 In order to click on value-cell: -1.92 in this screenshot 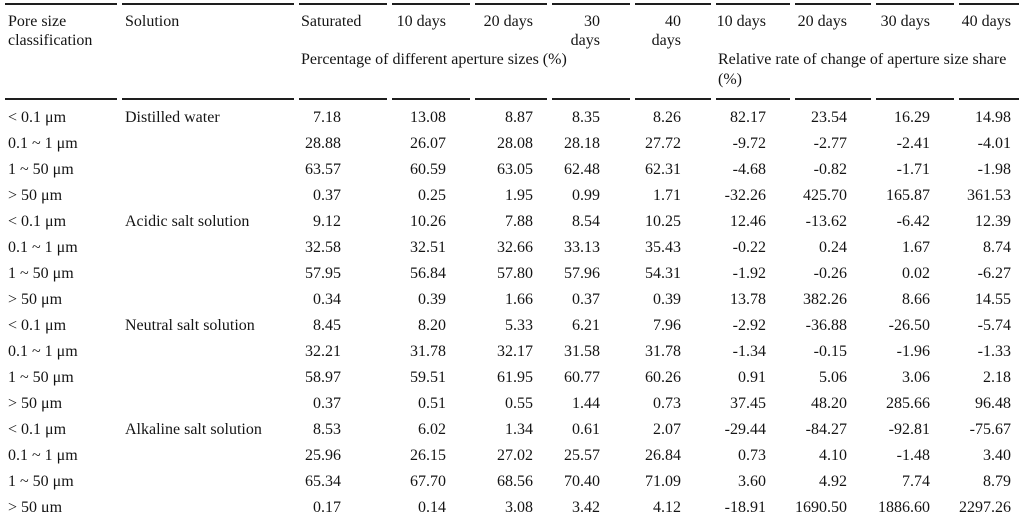, I will do `click(749, 273)`.